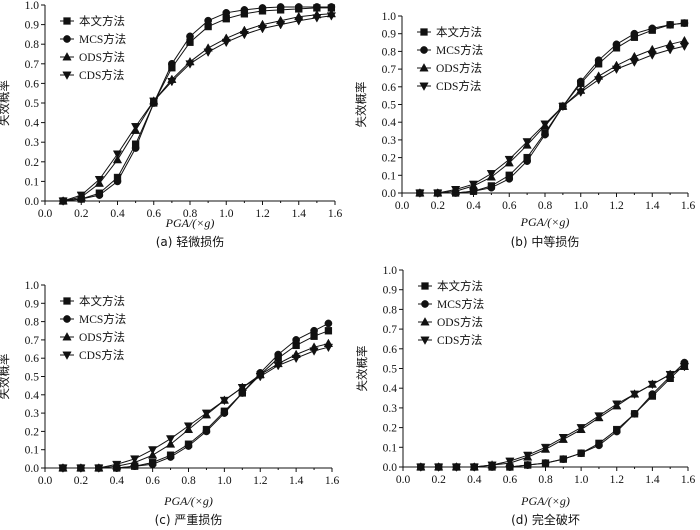  I want to click on axes, so click(188, 377).